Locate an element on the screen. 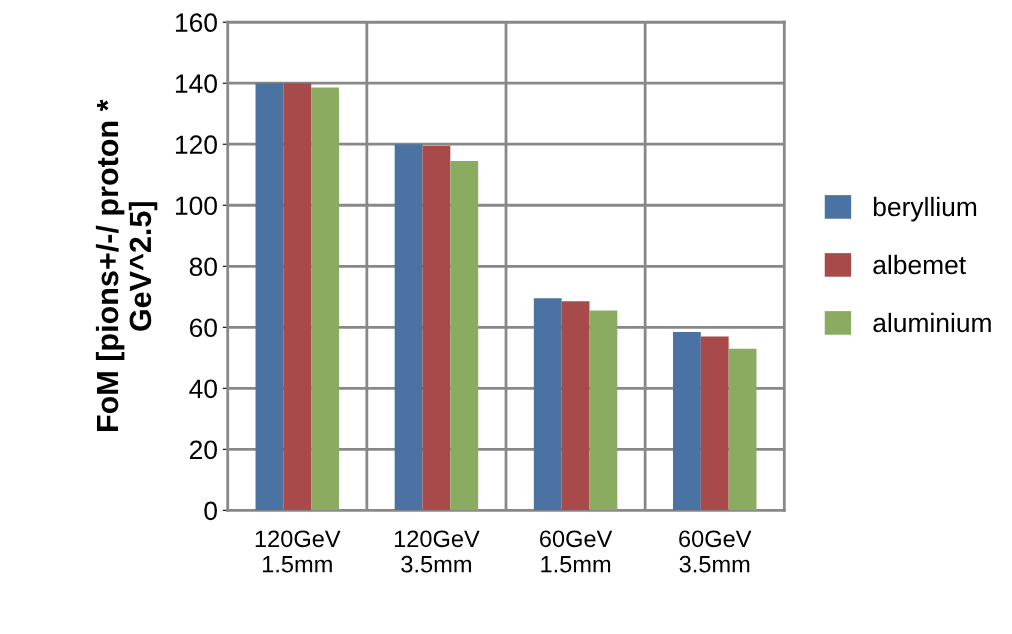 This screenshot has width=1012, height=634. legend-label: aluminium is located at coordinates (932, 322).